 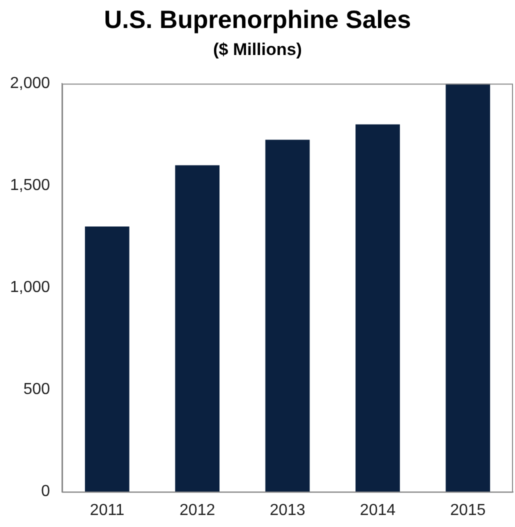 I want to click on y-tick-label: 500, so click(x=36, y=389).